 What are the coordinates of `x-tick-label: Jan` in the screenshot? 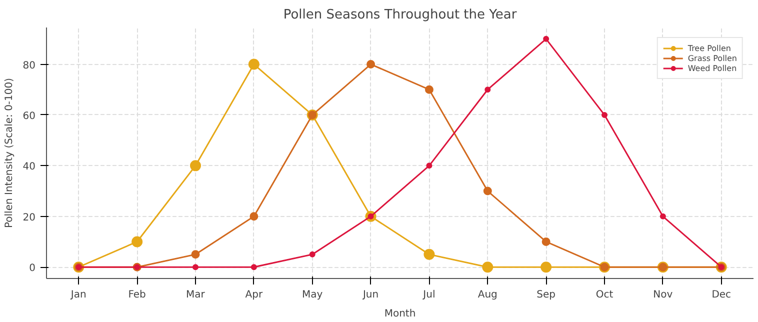 It's located at (78, 295).